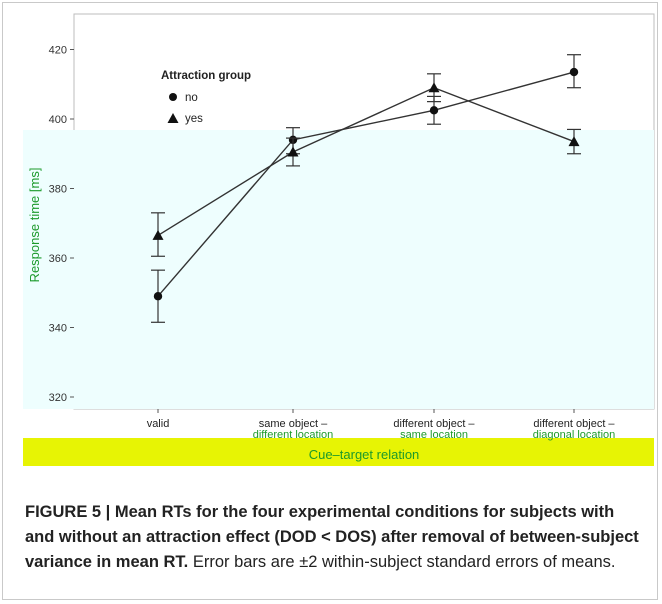 This screenshot has width=662, height=604. Describe the element at coordinates (58, 190) in the screenshot. I see `y-tick-label: 380` at that location.